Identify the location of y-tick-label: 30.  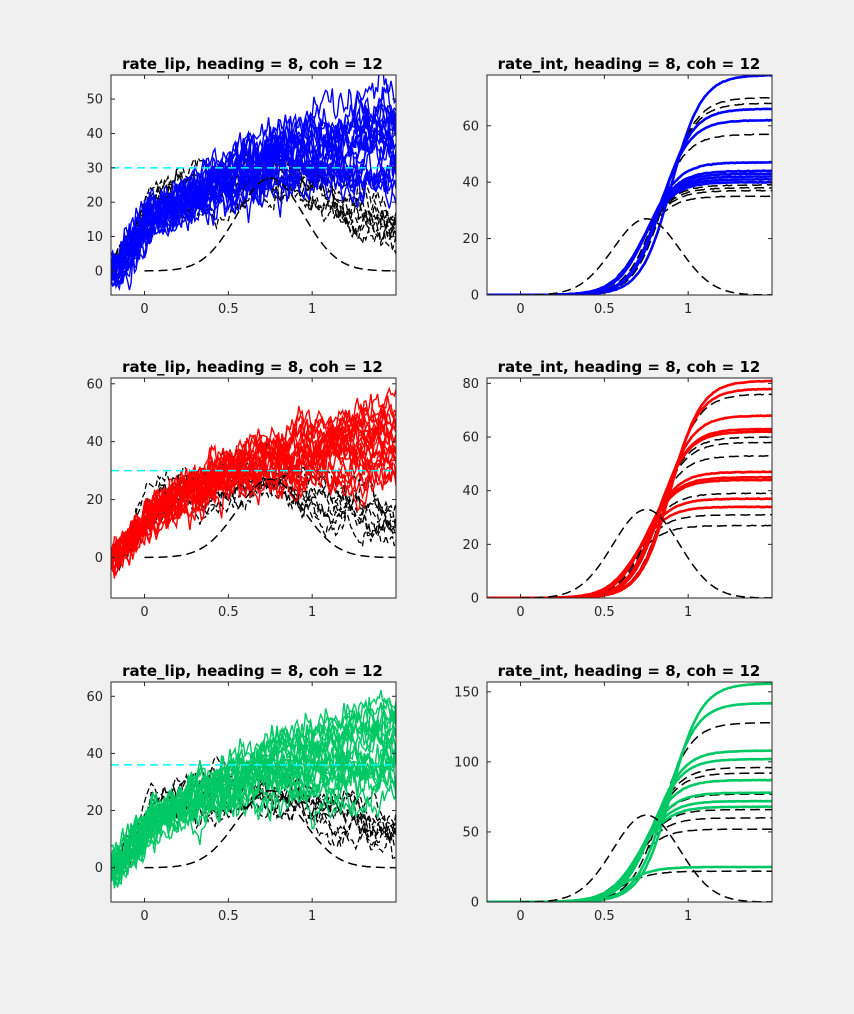
(94, 168).